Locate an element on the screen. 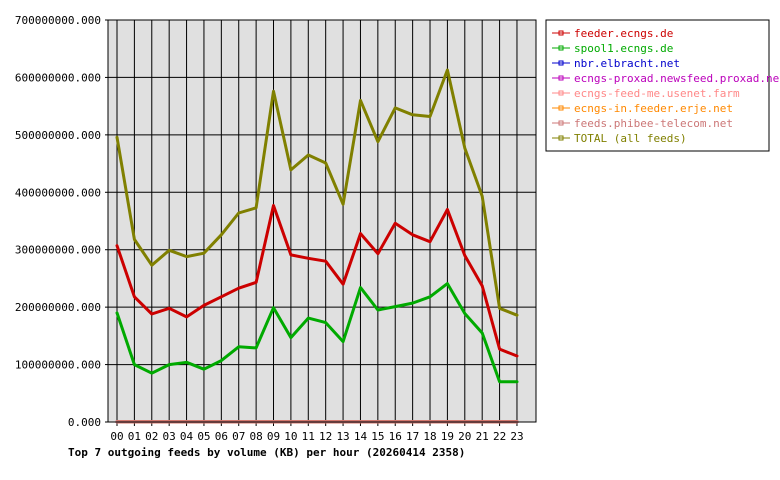  y-tick-label: 0.000 is located at coordinates (84, 422).